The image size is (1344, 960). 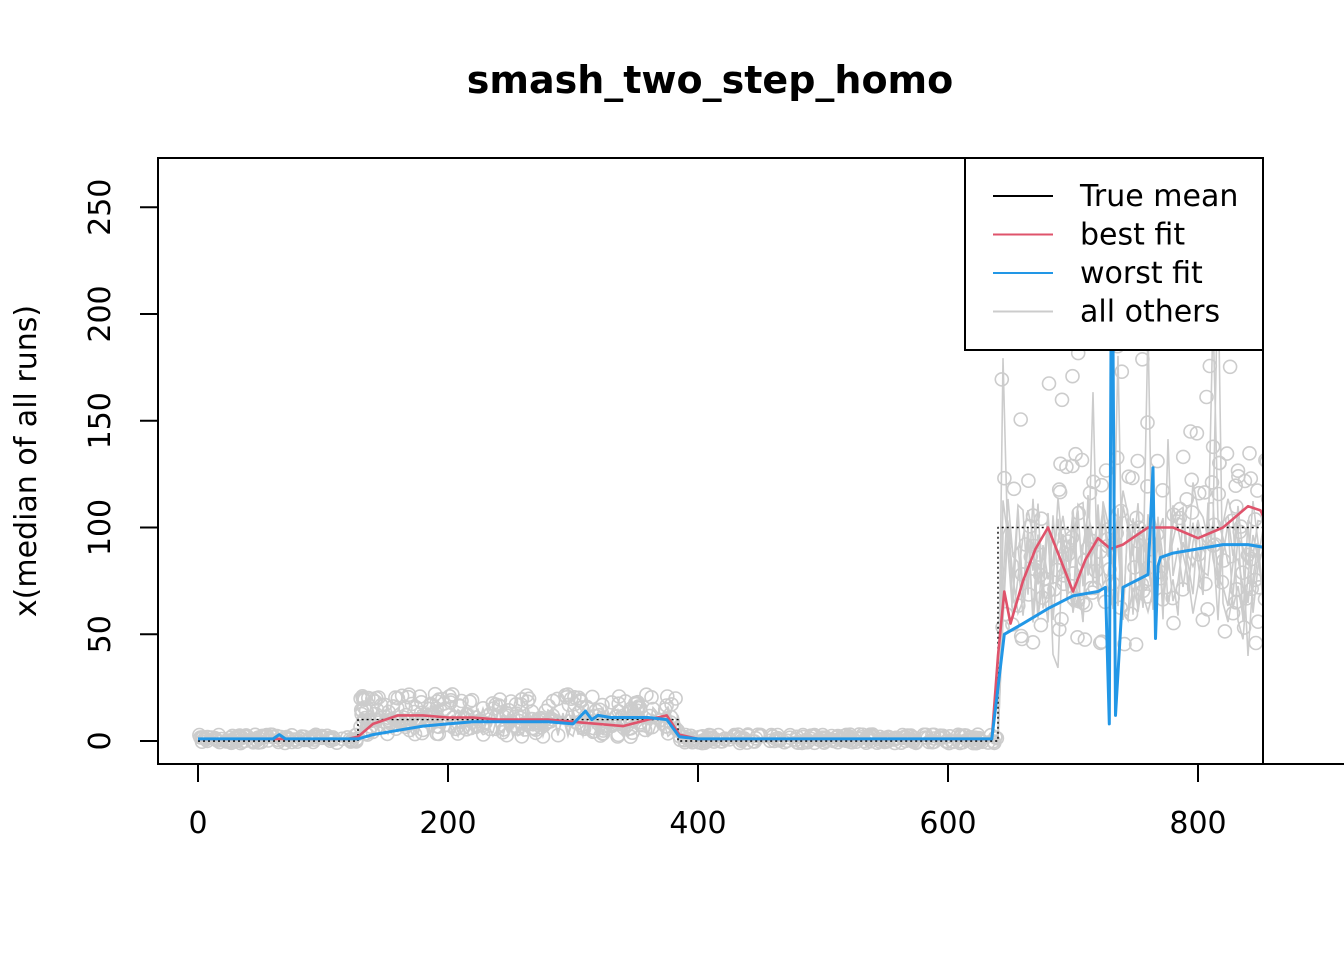 What do you see at coordinates (121, 465) in the screenshot?
I see `y-axis: 0 50 100 150 200 250` at bounding box center [121, 465].